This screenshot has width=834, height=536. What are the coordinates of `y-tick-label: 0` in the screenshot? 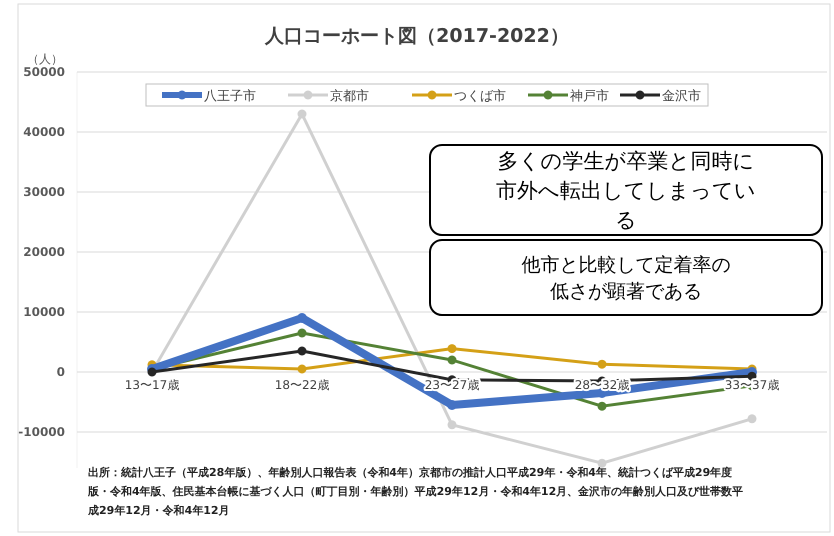 It's located at (60, 372).